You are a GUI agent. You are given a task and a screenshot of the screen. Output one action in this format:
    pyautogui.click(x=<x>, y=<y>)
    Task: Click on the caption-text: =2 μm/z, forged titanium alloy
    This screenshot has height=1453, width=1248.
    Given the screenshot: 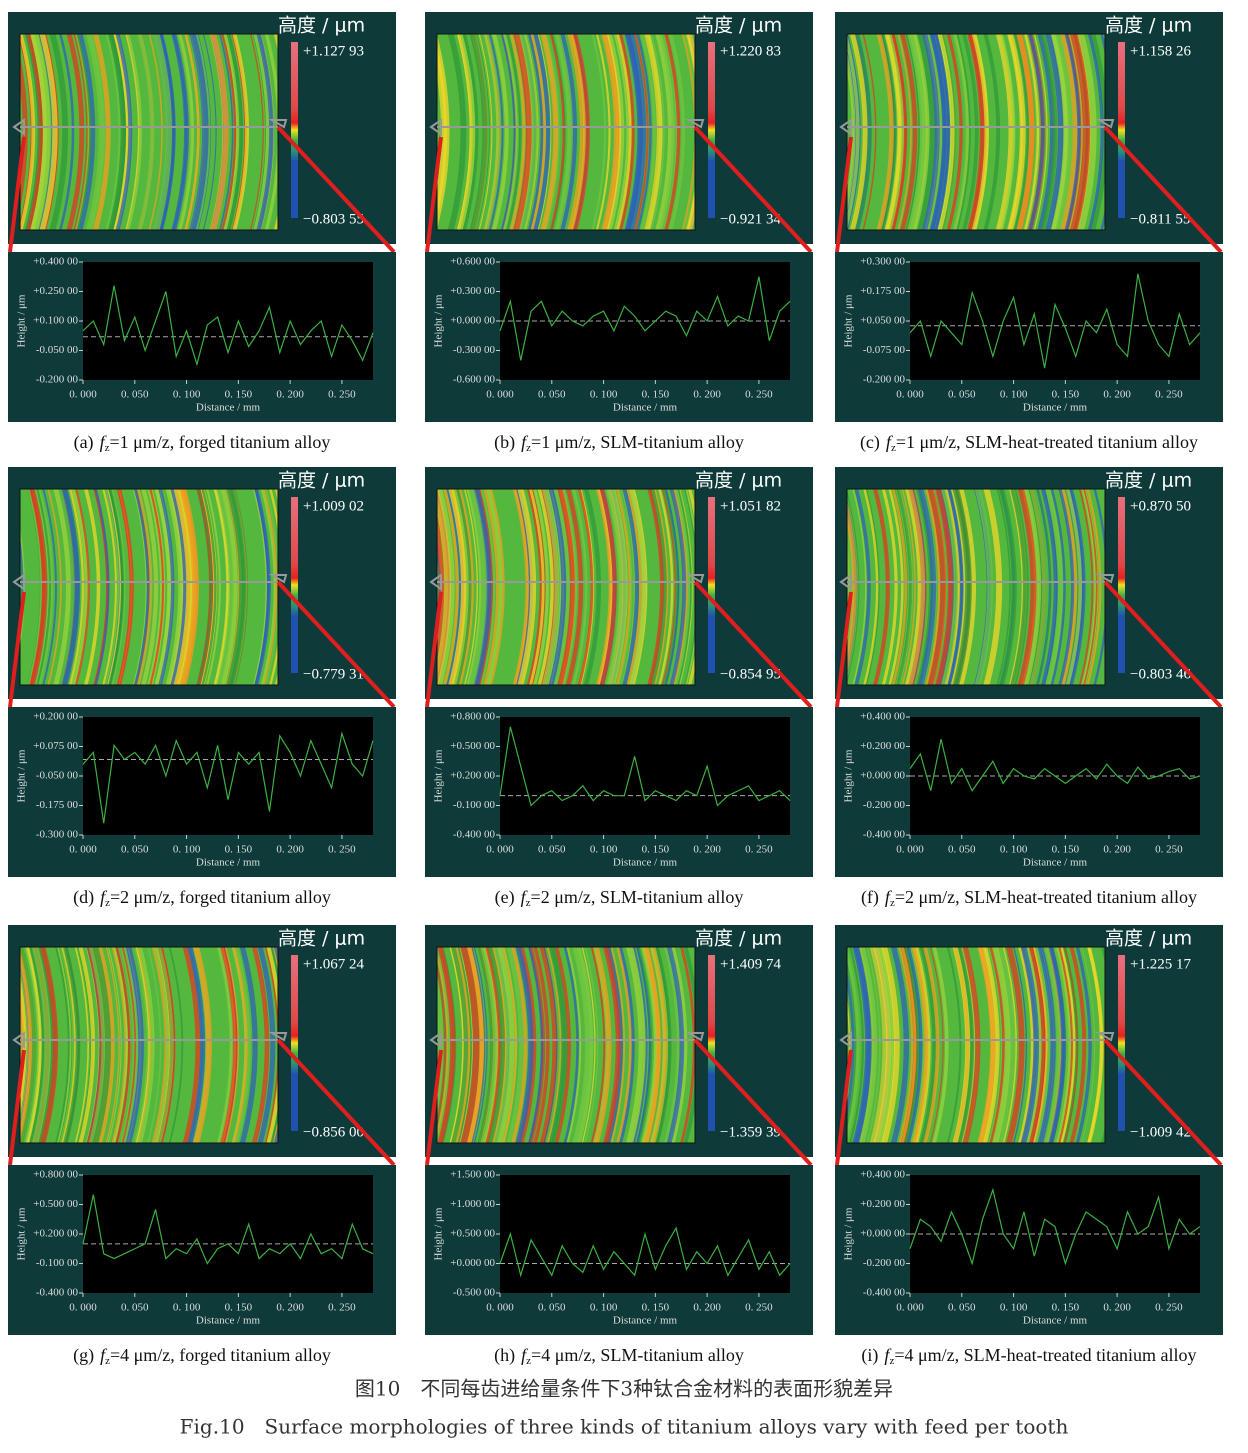 What is the action you would take?
    pyautogui.click(x=220, y=897)
    